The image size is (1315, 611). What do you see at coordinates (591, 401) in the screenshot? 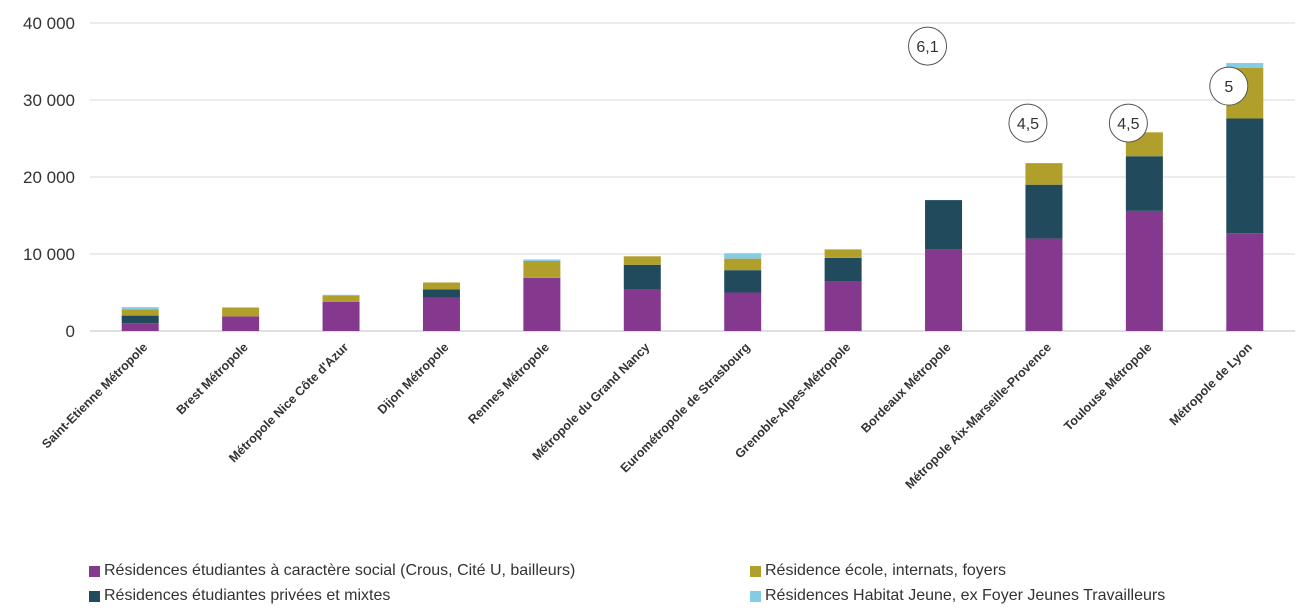
I see `category-label: Métropole du Grand Nancy` at bounding box center [591, 401].